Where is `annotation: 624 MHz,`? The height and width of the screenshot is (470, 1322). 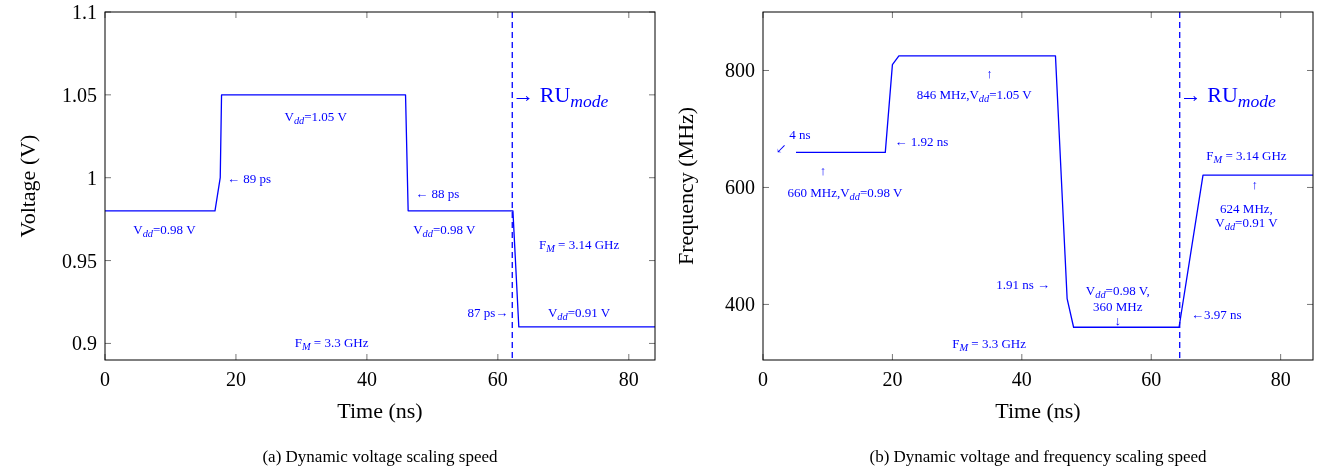 annotation: 624 MHz, is located at coordinates (1246, 208).